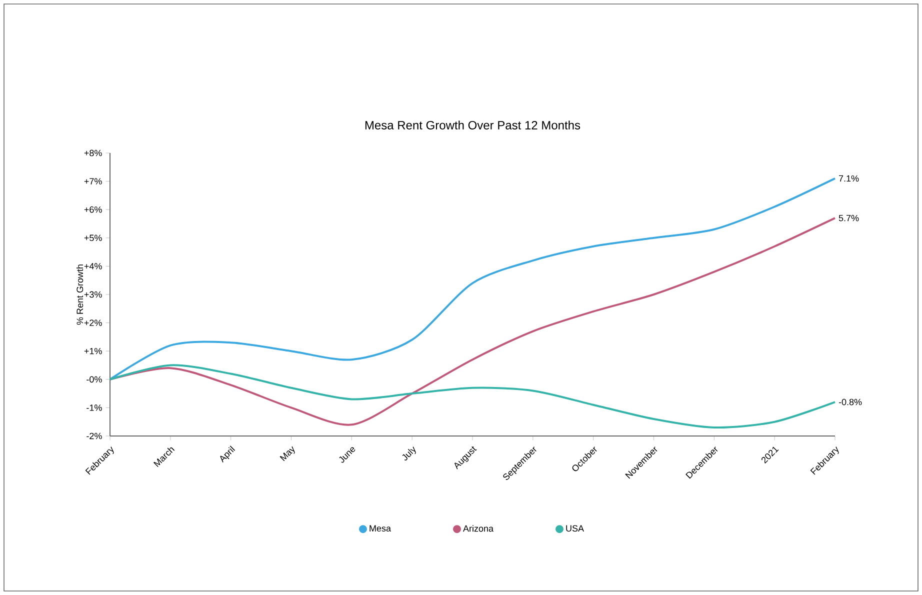 Image resolution: width=922 pixels, height=595 pixels. What do you see at coordinates (93, 181) in the screenshot?
I see `y-tick-label: +7%` at bounding box center [93, 181].